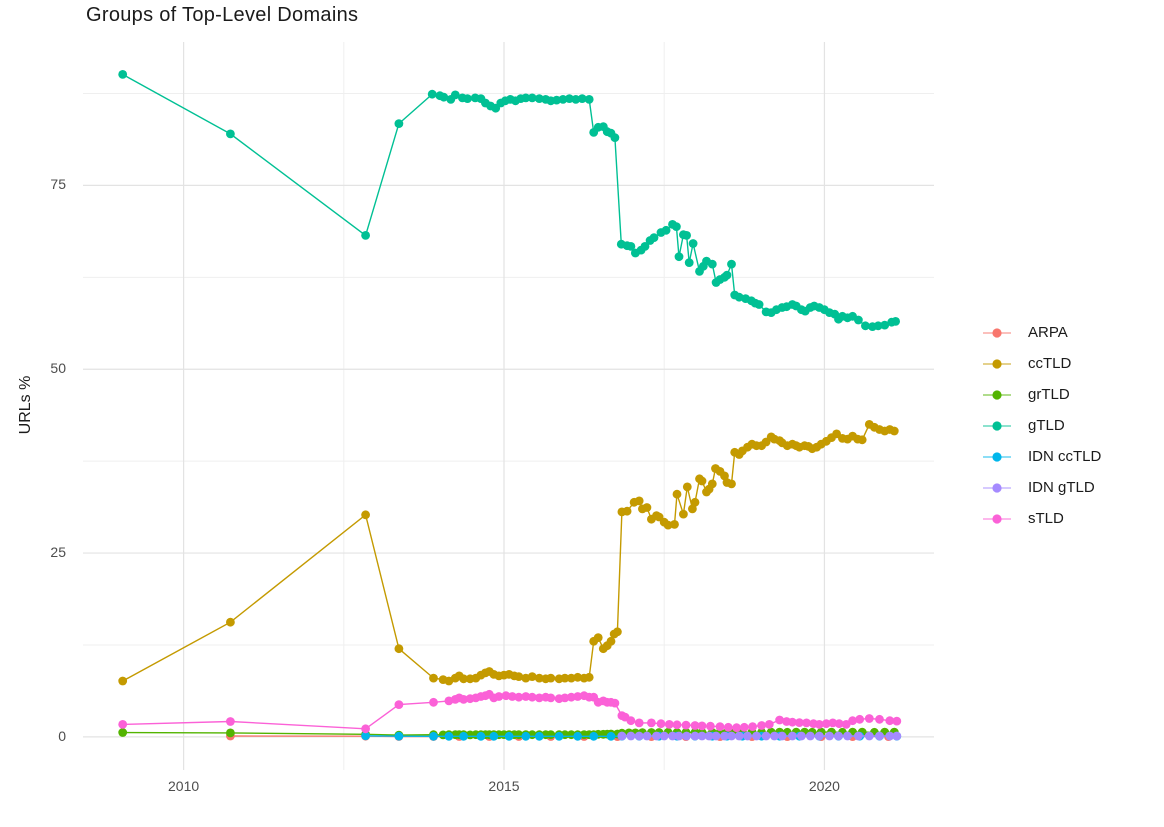  I want to click on legend-item-IDN-ccTLD: IDN ccTLD, so click(1041, 456).